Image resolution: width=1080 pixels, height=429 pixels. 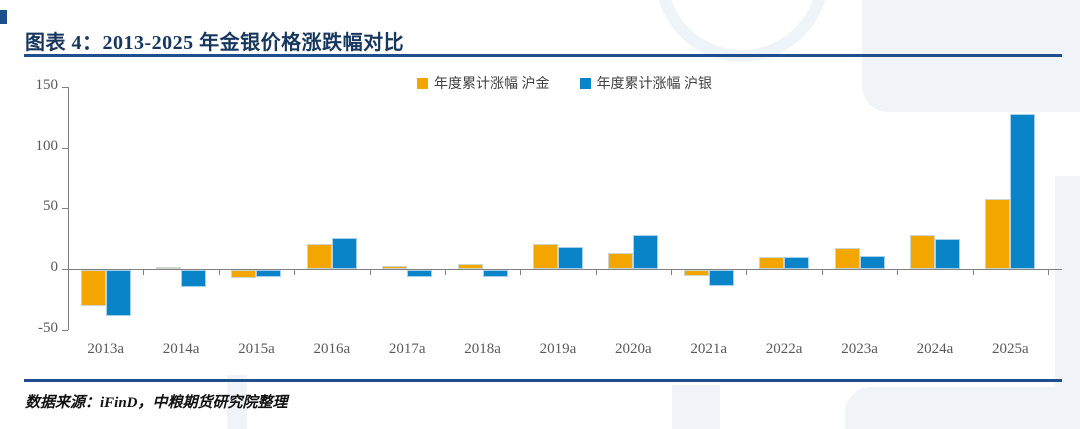 I want to click on silver-bar-2016a, so click(x=344, y=253).